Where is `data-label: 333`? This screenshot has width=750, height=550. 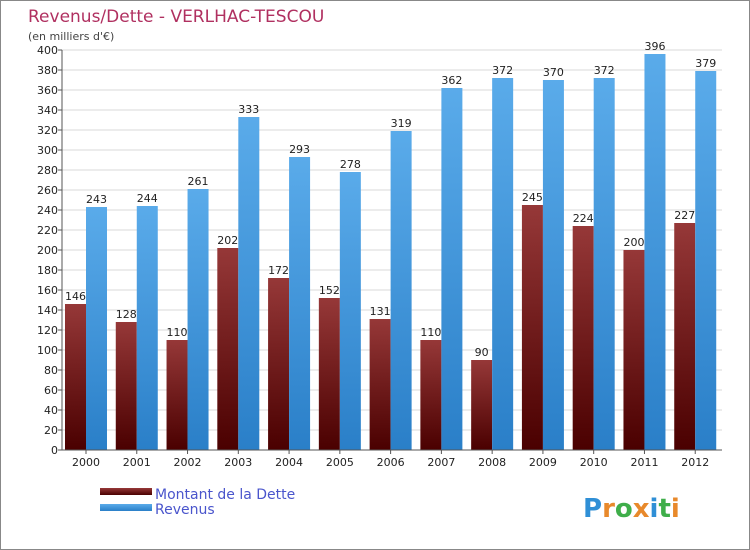 data-label: 333 is located at coordinates (248, 109).